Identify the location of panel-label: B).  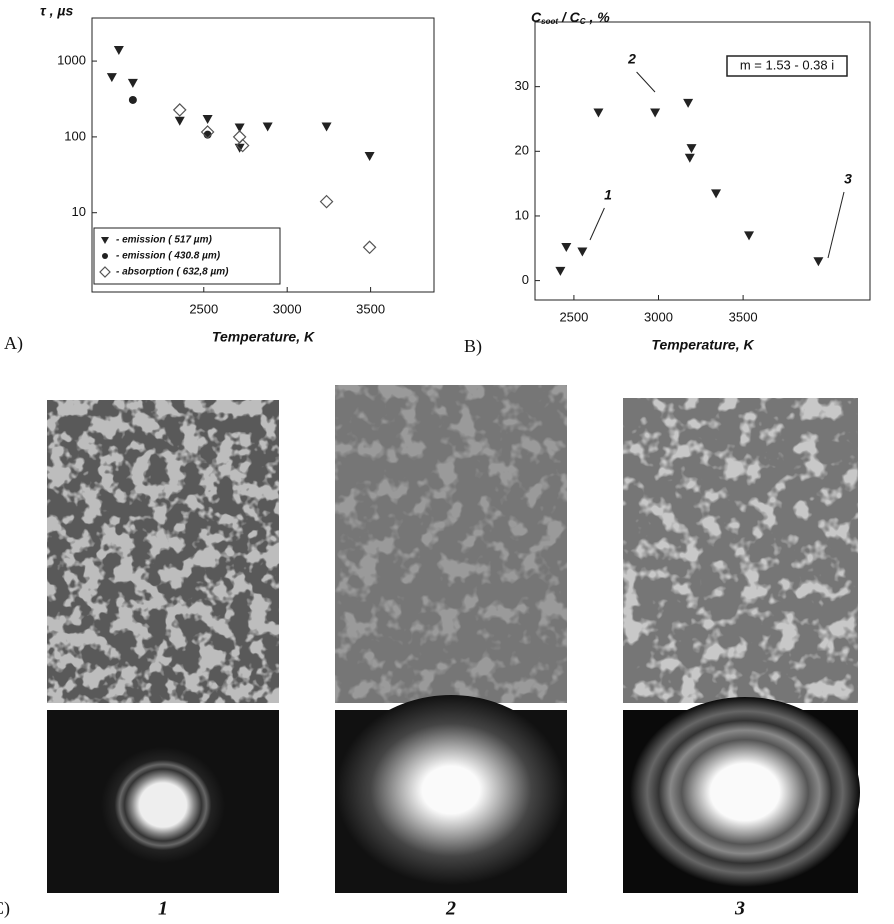
(473, 346).